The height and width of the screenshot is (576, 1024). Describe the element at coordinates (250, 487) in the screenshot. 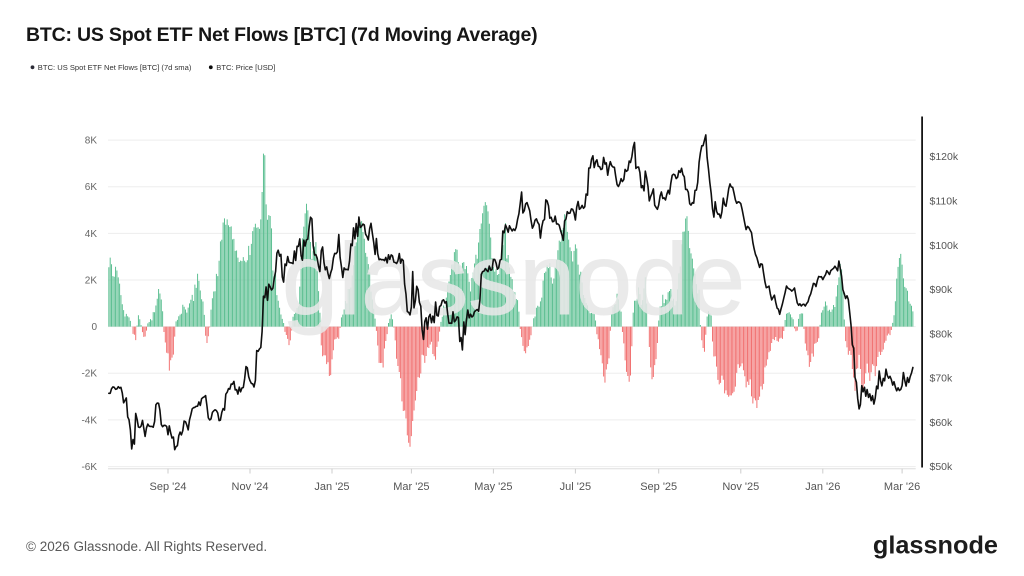

I see `svg-text: Nov '24` at that location.